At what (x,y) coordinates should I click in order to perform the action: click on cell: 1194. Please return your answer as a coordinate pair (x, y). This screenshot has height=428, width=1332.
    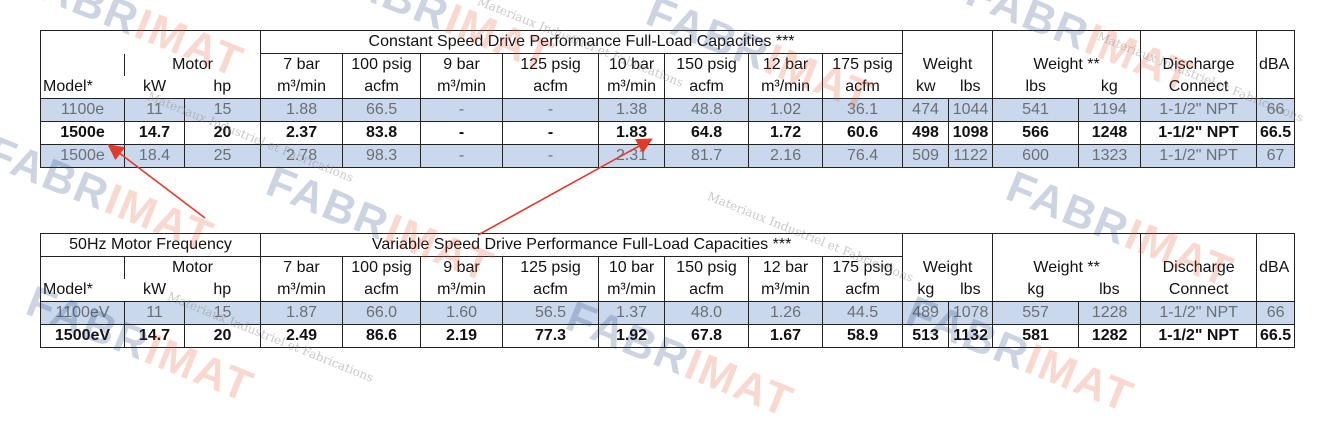
    Looking at the image, I should click on (1110, 110).